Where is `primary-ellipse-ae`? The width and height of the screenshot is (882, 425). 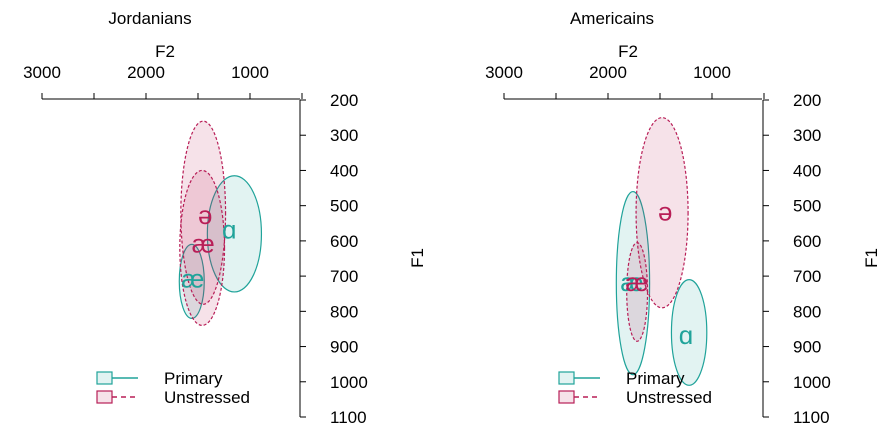 primary-ellipse-ae is located at coordinates (633, 283).